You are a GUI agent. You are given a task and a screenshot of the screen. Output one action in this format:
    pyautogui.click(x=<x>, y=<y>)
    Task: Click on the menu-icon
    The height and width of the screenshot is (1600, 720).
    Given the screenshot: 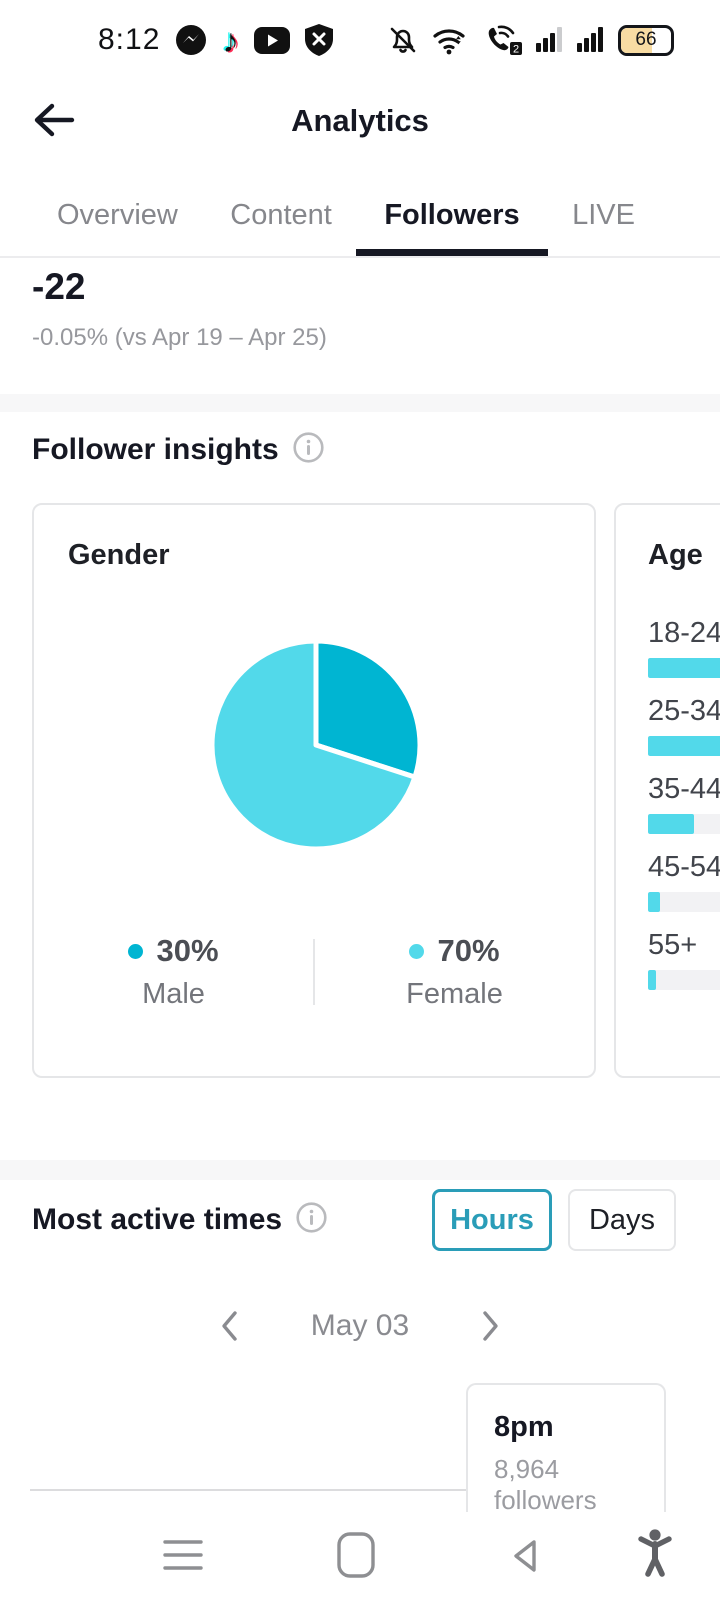 What is the action you would take?
    pyautogui.click(x=183, y=1556)
    